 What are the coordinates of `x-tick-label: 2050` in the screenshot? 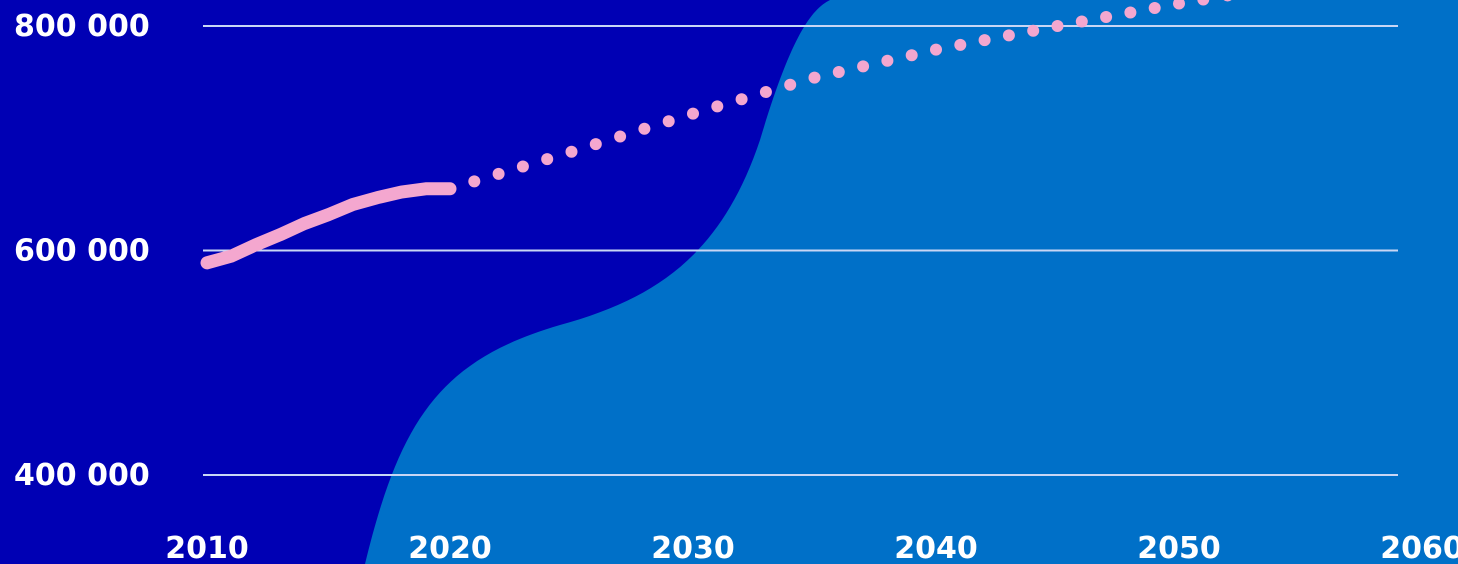 It's located at (1179, 547).